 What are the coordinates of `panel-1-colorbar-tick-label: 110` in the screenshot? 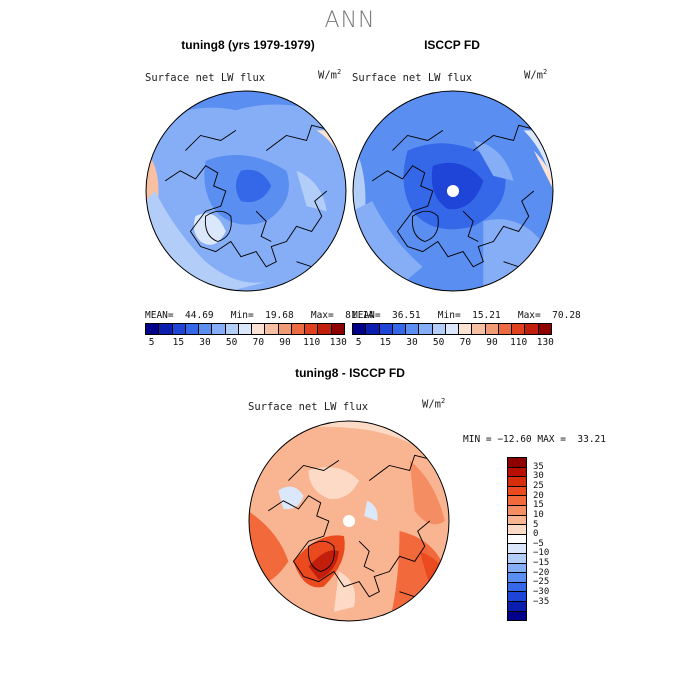 It's located at (312, 342).